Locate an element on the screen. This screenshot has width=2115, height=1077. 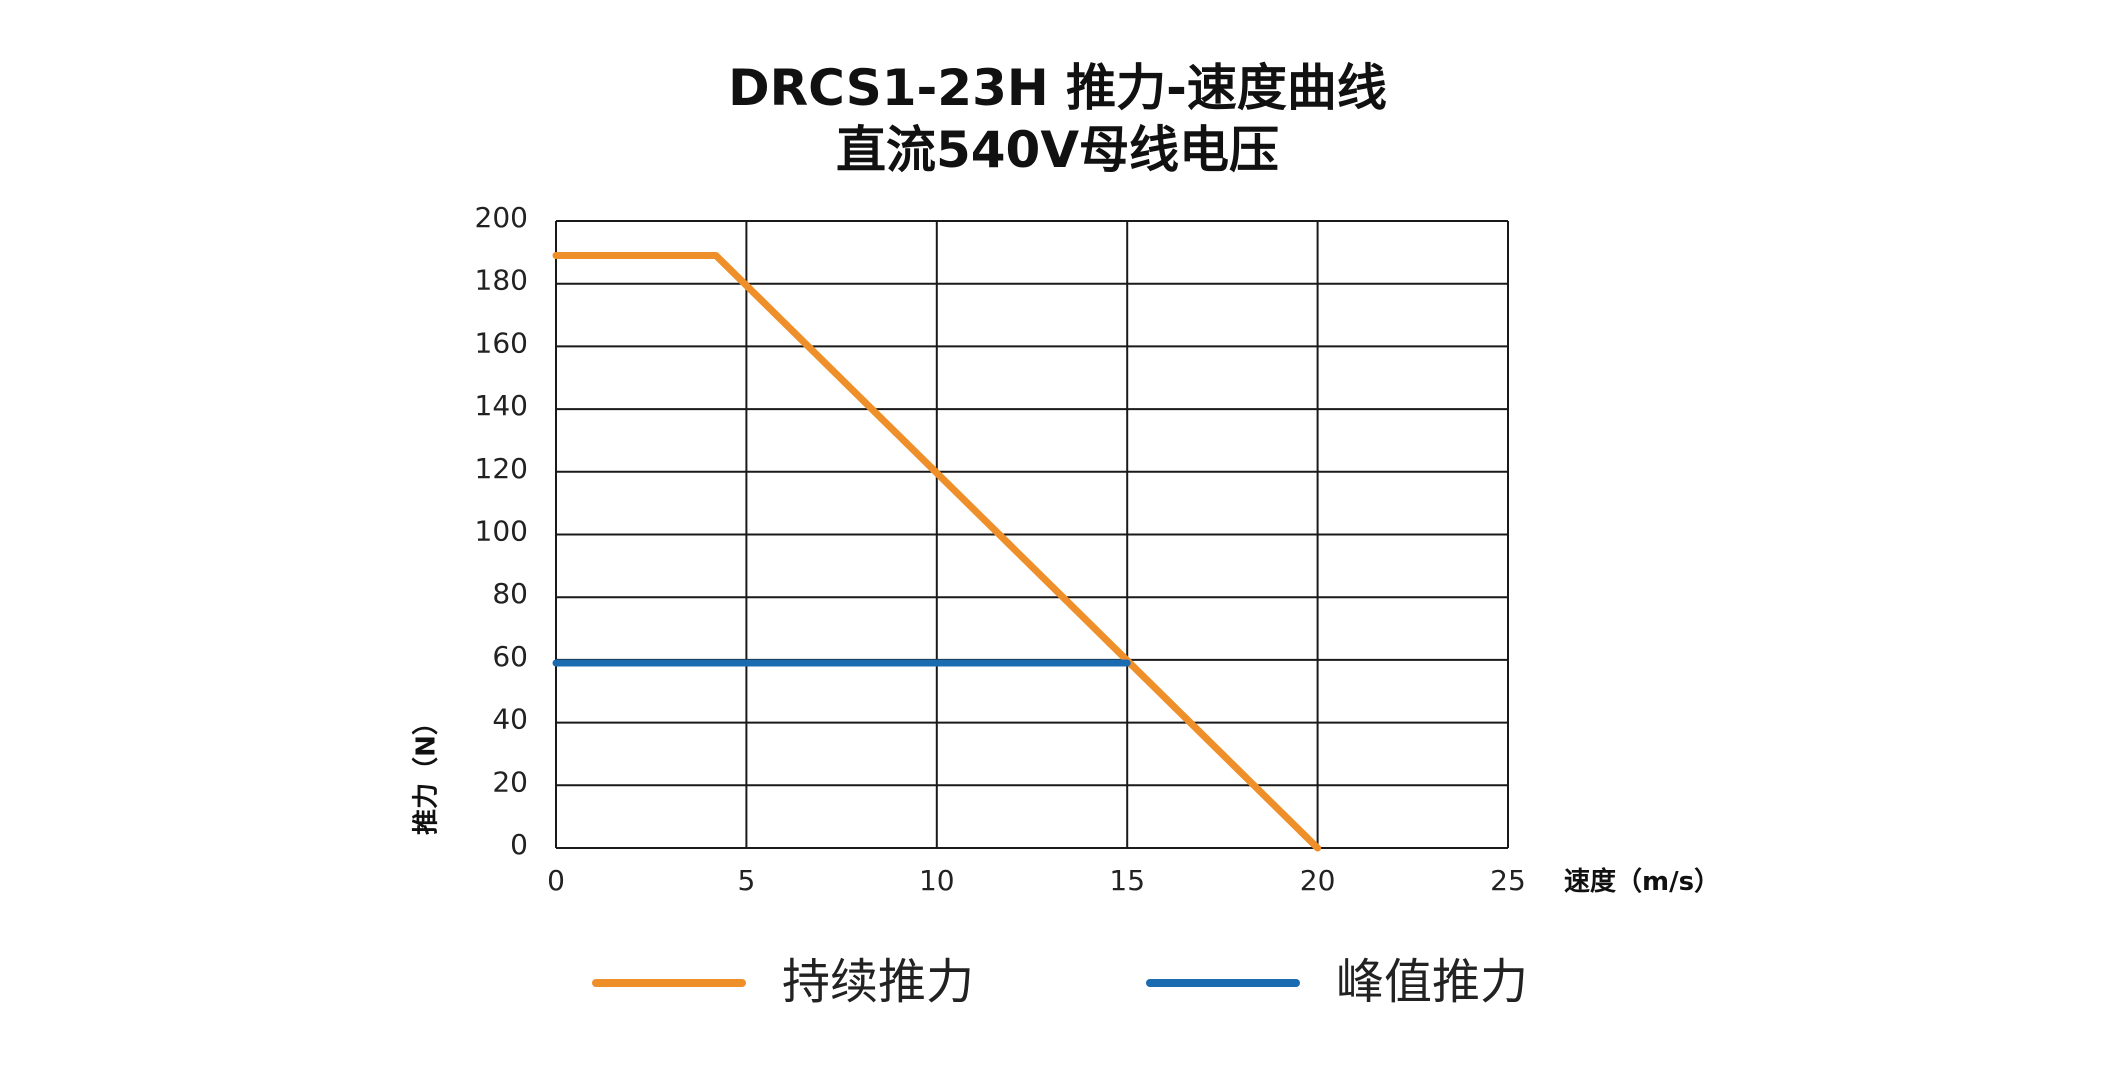
y-tick-label-9: 180 is located at coordinates (501, 280).